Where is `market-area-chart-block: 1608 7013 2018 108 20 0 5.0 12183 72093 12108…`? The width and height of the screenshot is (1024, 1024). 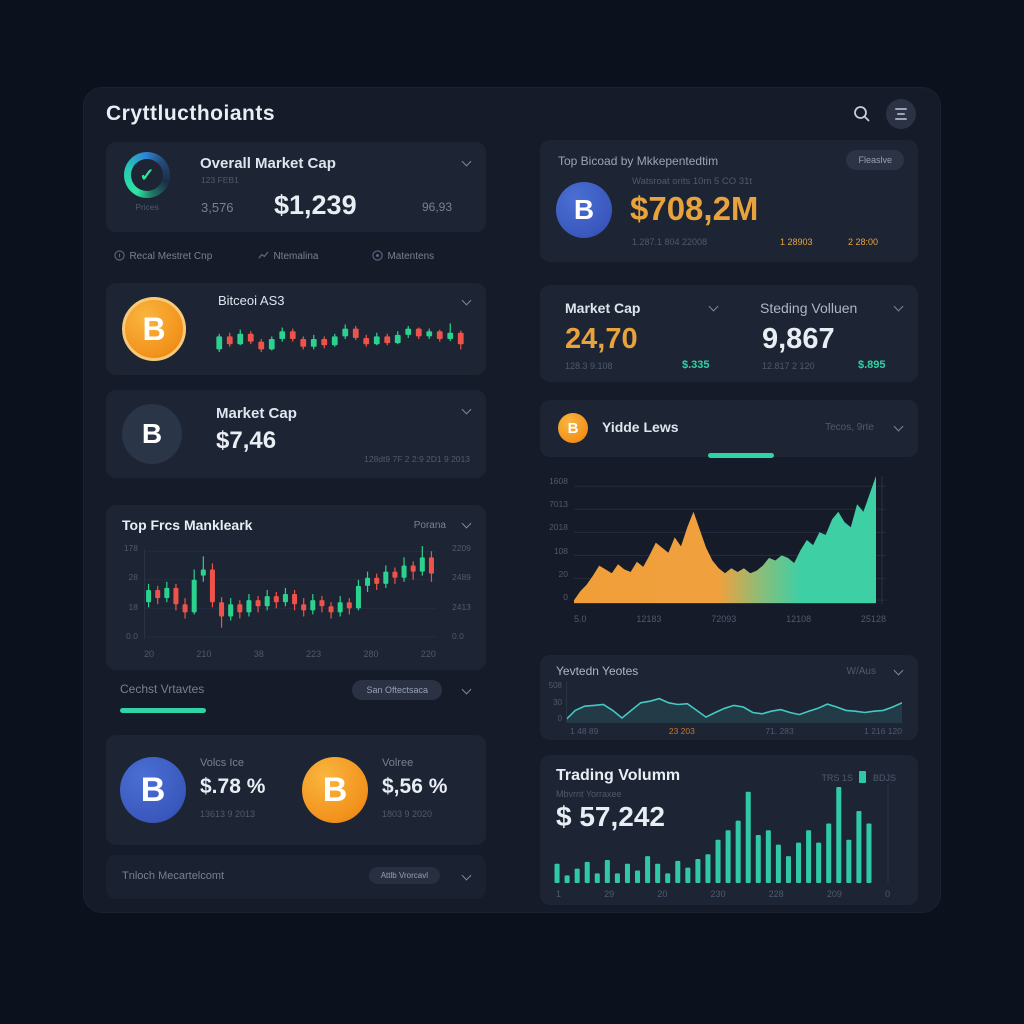 market-area-chart-block: 1608 7013 2018 108 20 0 5.0 12183 72093 12108… is located at coordinates (729, 560).